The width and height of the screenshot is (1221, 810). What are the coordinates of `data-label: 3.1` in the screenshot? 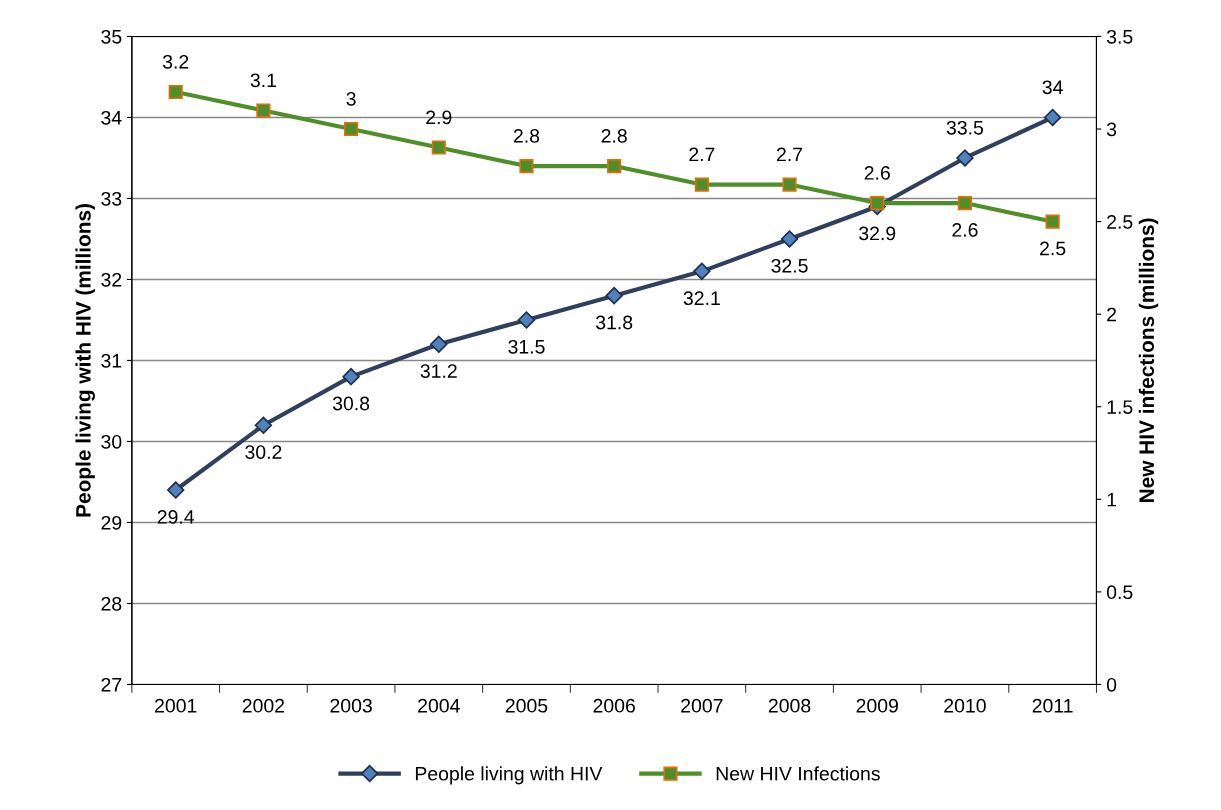 It's located at (263, 80).